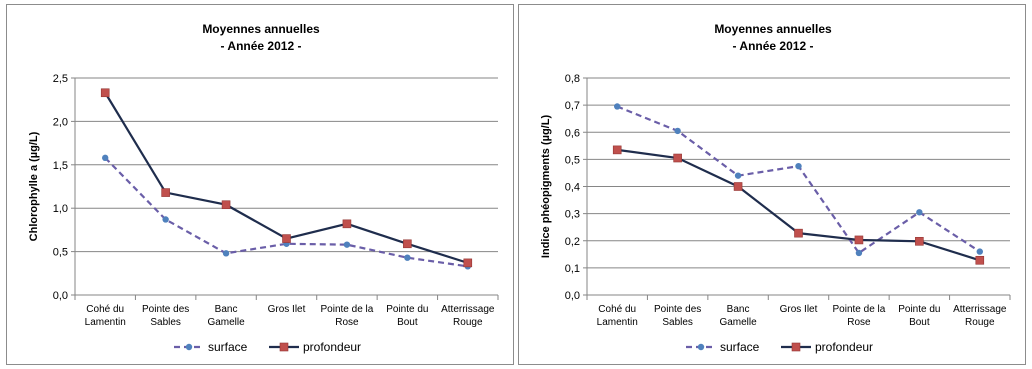 The image size is (1032, 369). What do you see at coordinates (572, 269) in the screenshot?
I see `y-tick-label: 0,1` at bounding box center [572, 269].